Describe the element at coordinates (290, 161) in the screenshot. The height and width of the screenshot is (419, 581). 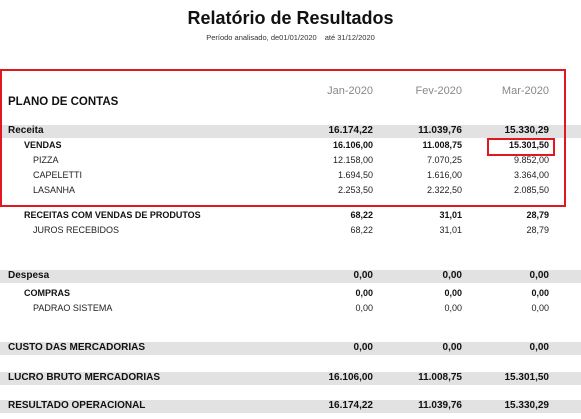
I see `account-row-pizza: PIZZA 12.158,00 7.070,25 9.852,00` at that location.